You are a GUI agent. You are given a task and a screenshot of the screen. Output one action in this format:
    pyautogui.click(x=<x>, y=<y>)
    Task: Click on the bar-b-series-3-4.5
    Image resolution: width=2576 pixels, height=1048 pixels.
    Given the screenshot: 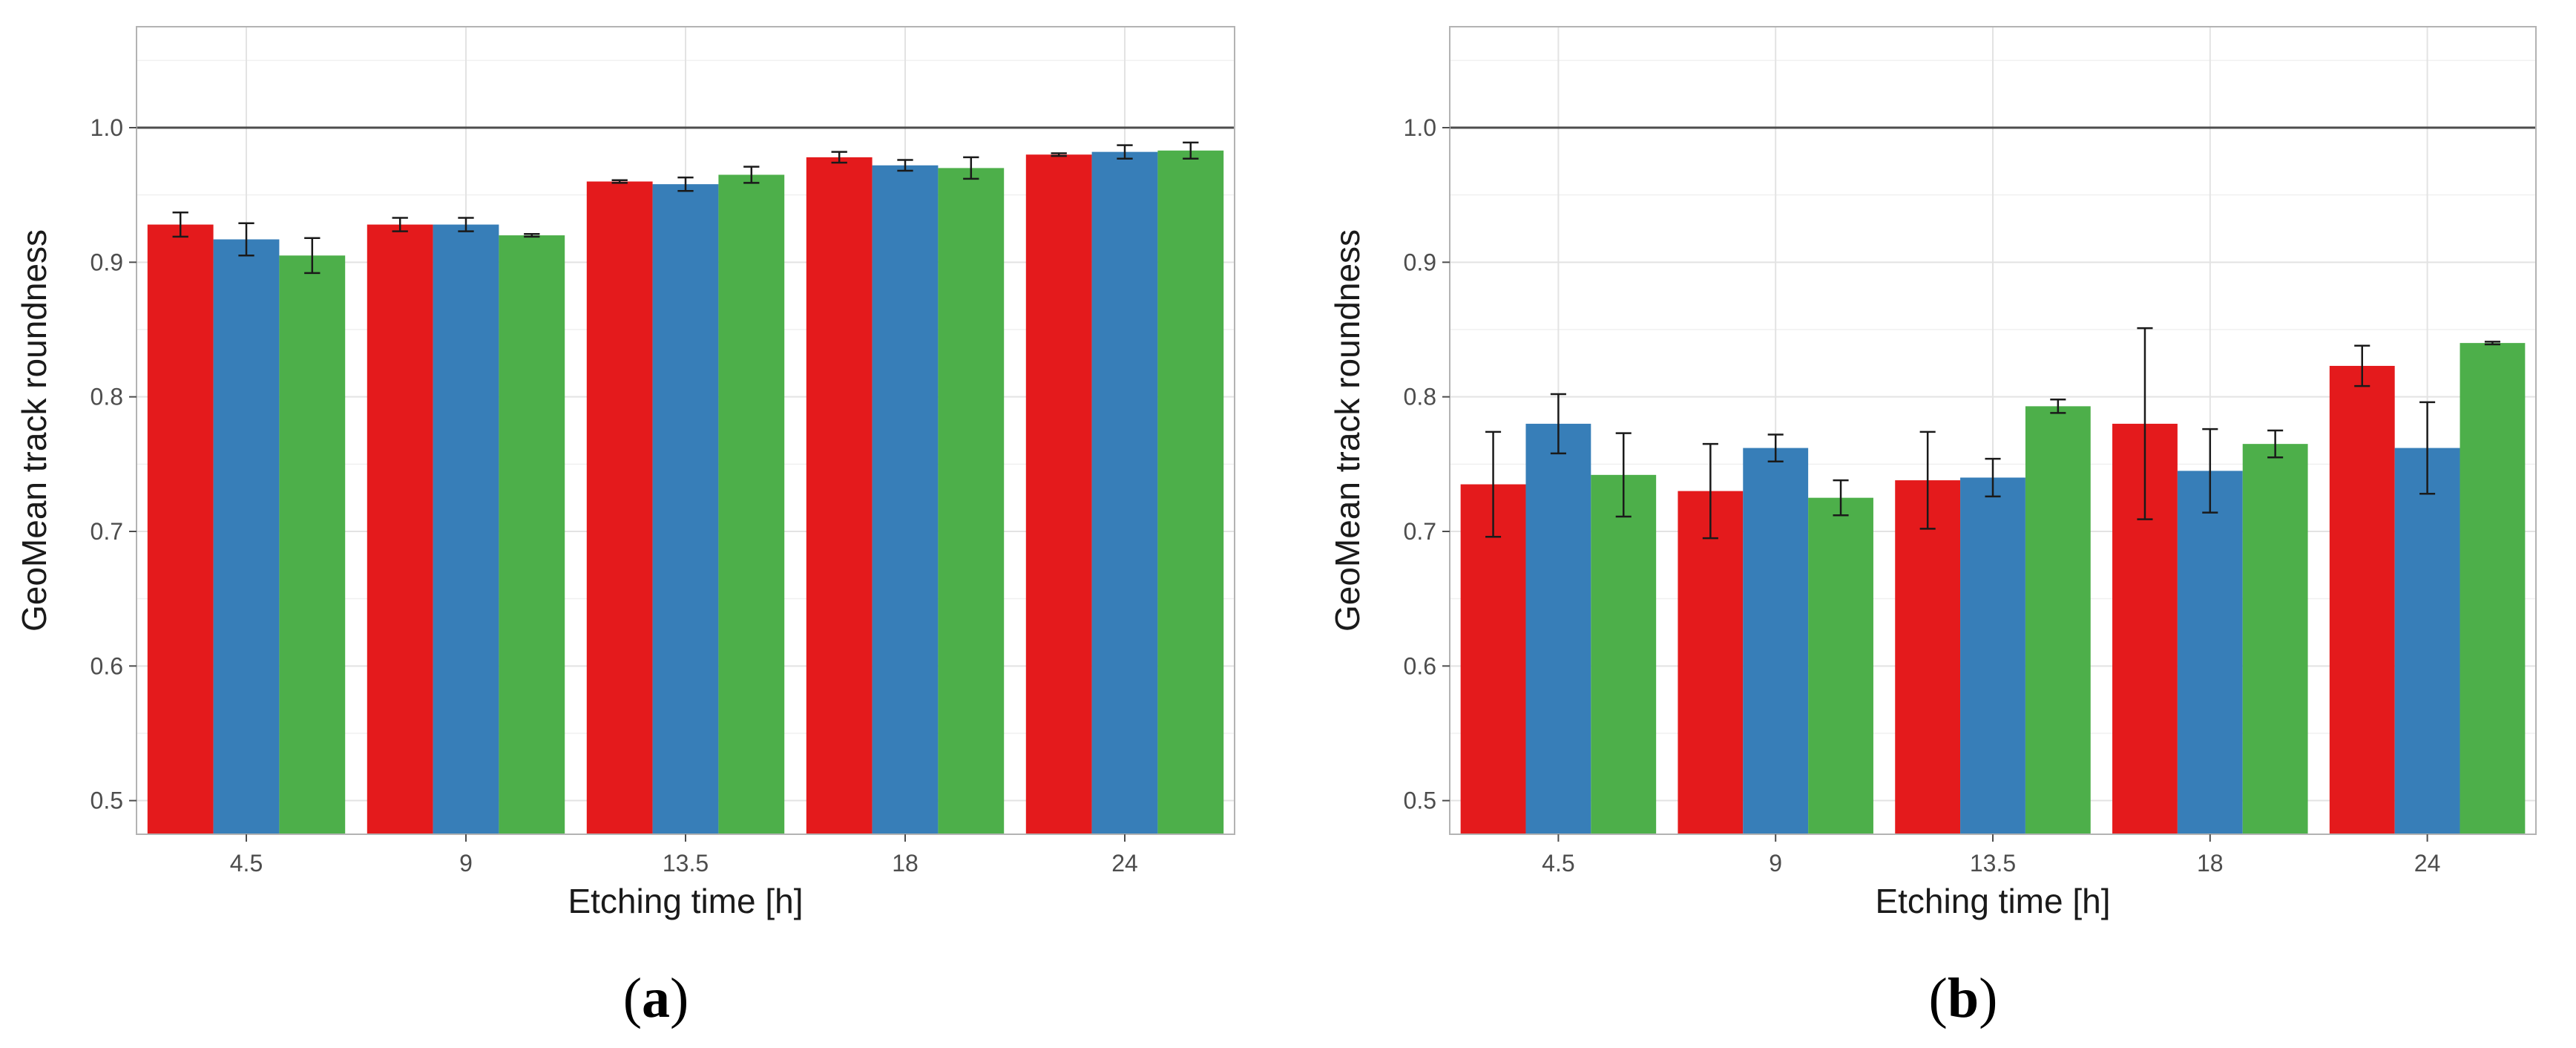 What is the action you would take?
    pyautogui.click(x=1624, y=654)
    